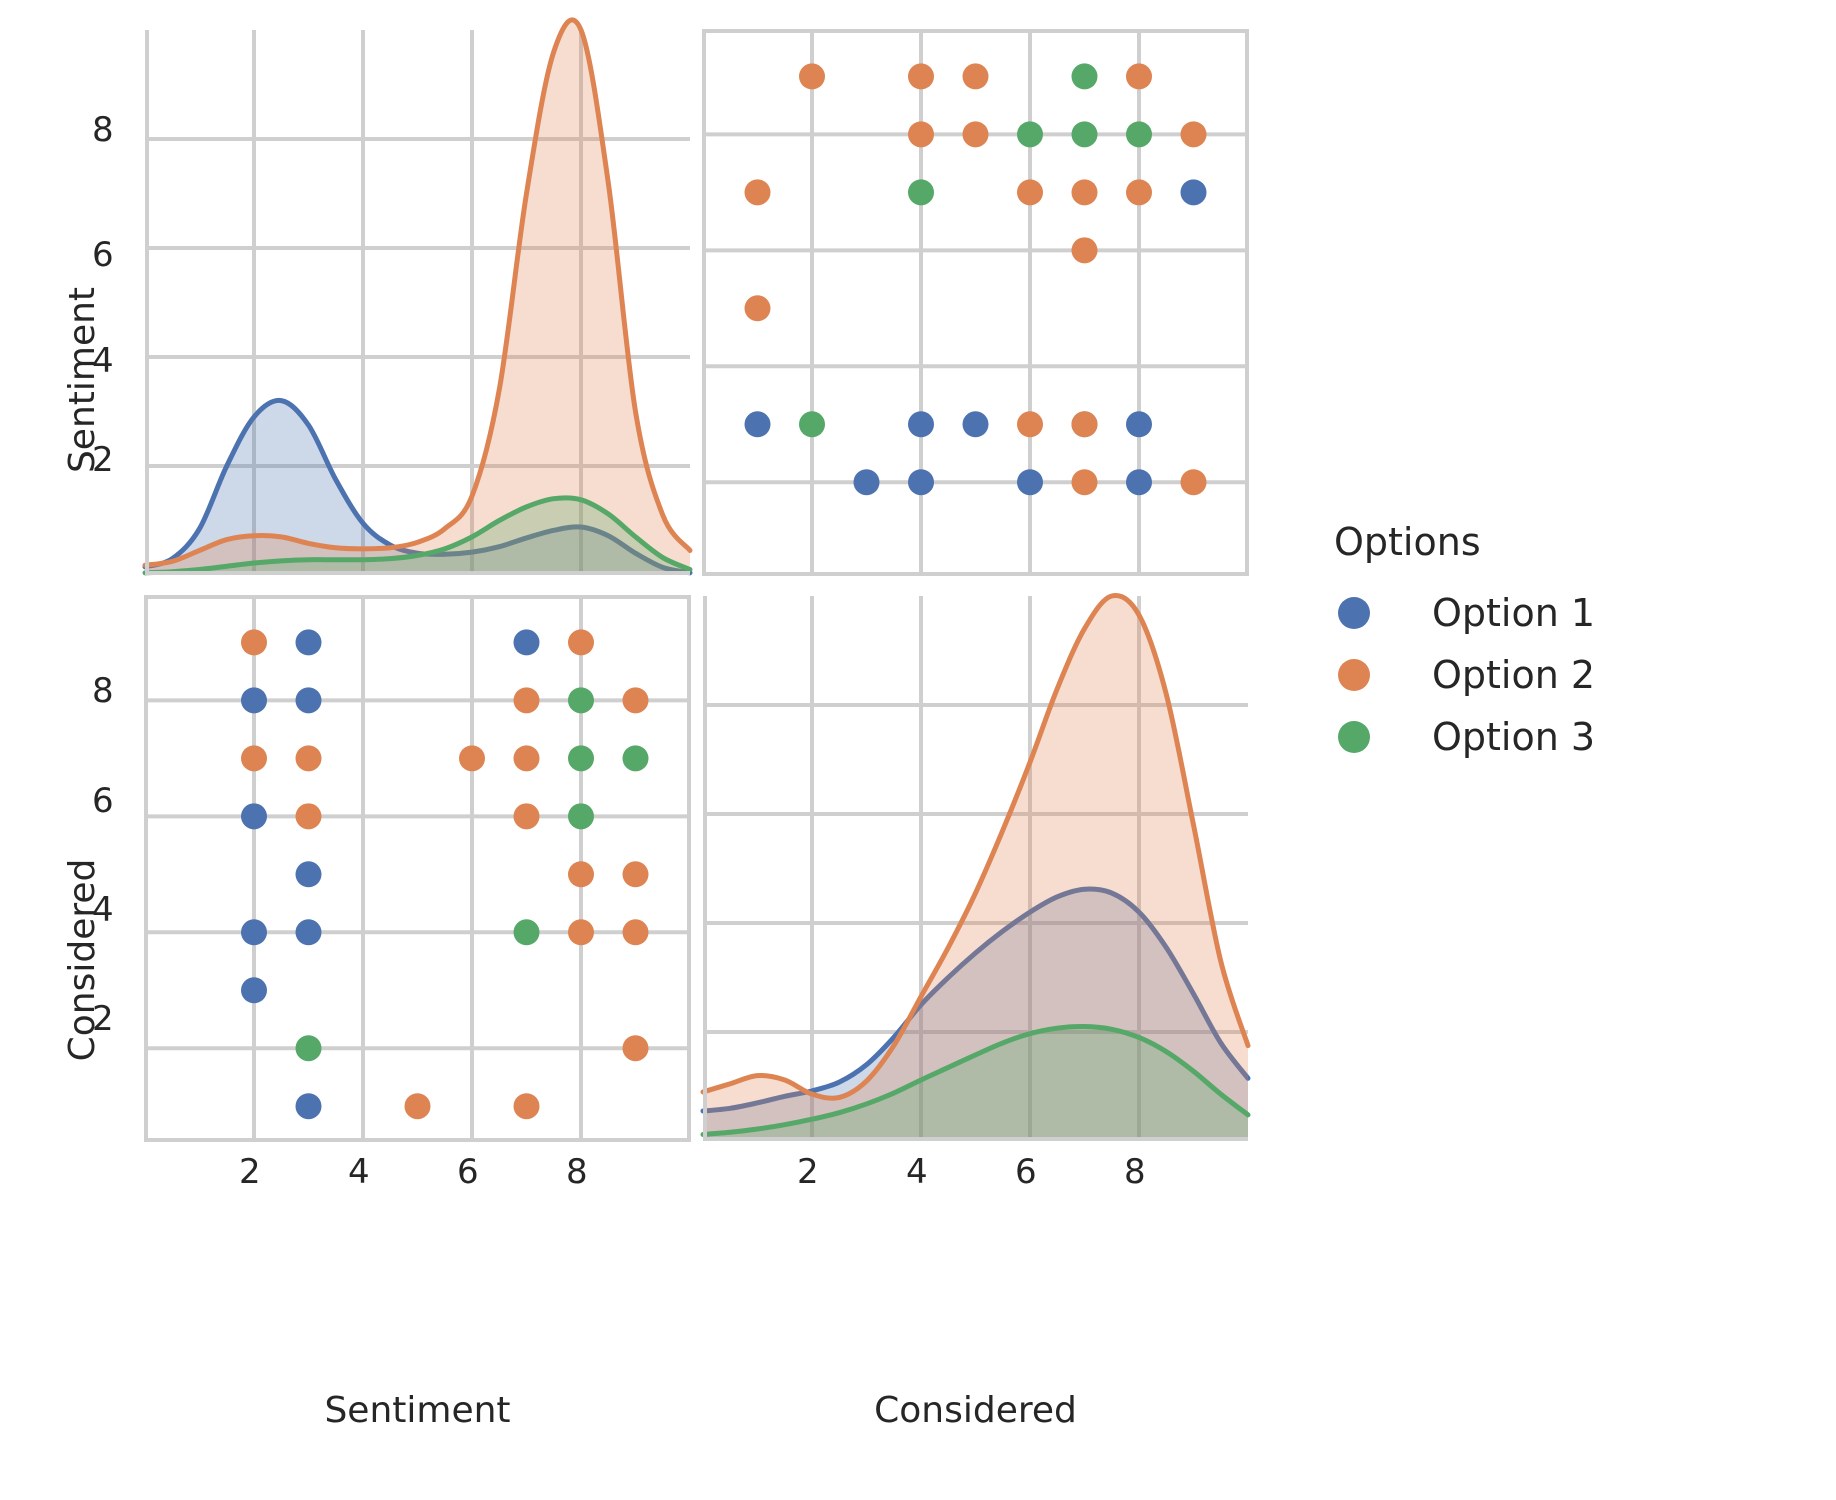  Describe the element at coordinates (1407, 542) in the screenshot. I see `legend-title: Options` at that location.